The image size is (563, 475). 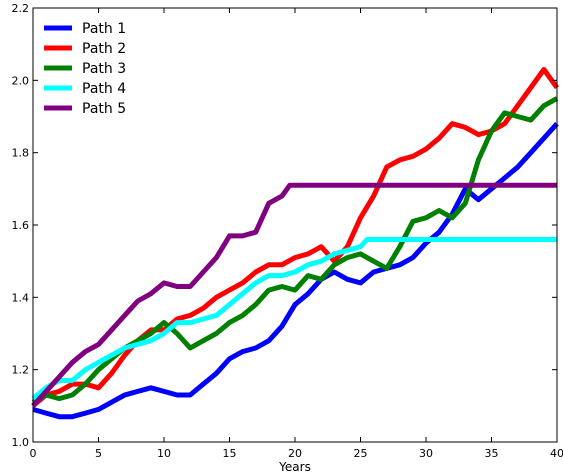 What do you see at coordinates (21, 80) in the screenshot?
I see `y-tick-label: 2.0` at bounding box center [21, 80].